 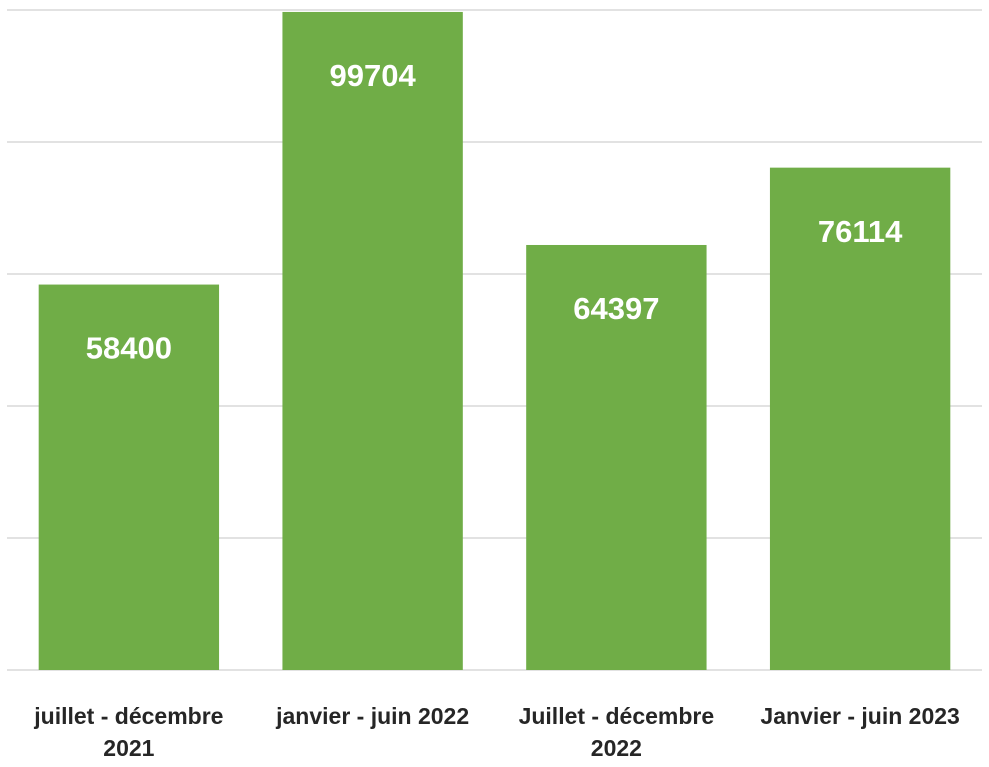 What do you see at coordinates (616, 732) in the screenshot?
I see `x-tick-label: Juillet - décembre 2022` at bounding box center [616, 732].